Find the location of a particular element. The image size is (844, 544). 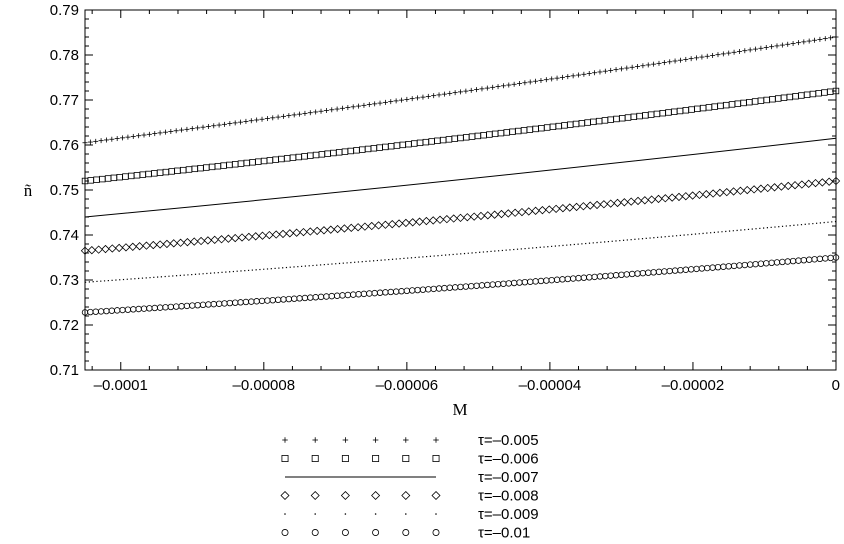

x-tick-label: –0.00008 is located at coordinates (264, 385).